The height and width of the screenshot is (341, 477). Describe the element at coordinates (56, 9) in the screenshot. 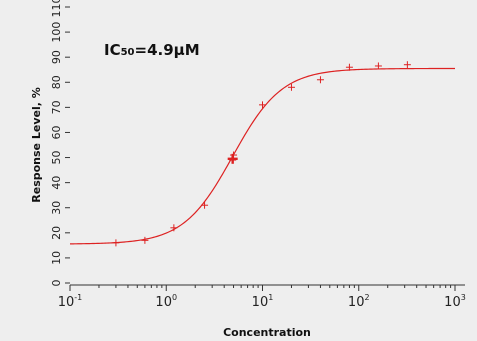

I see `y-tick-label: 110` at that location.